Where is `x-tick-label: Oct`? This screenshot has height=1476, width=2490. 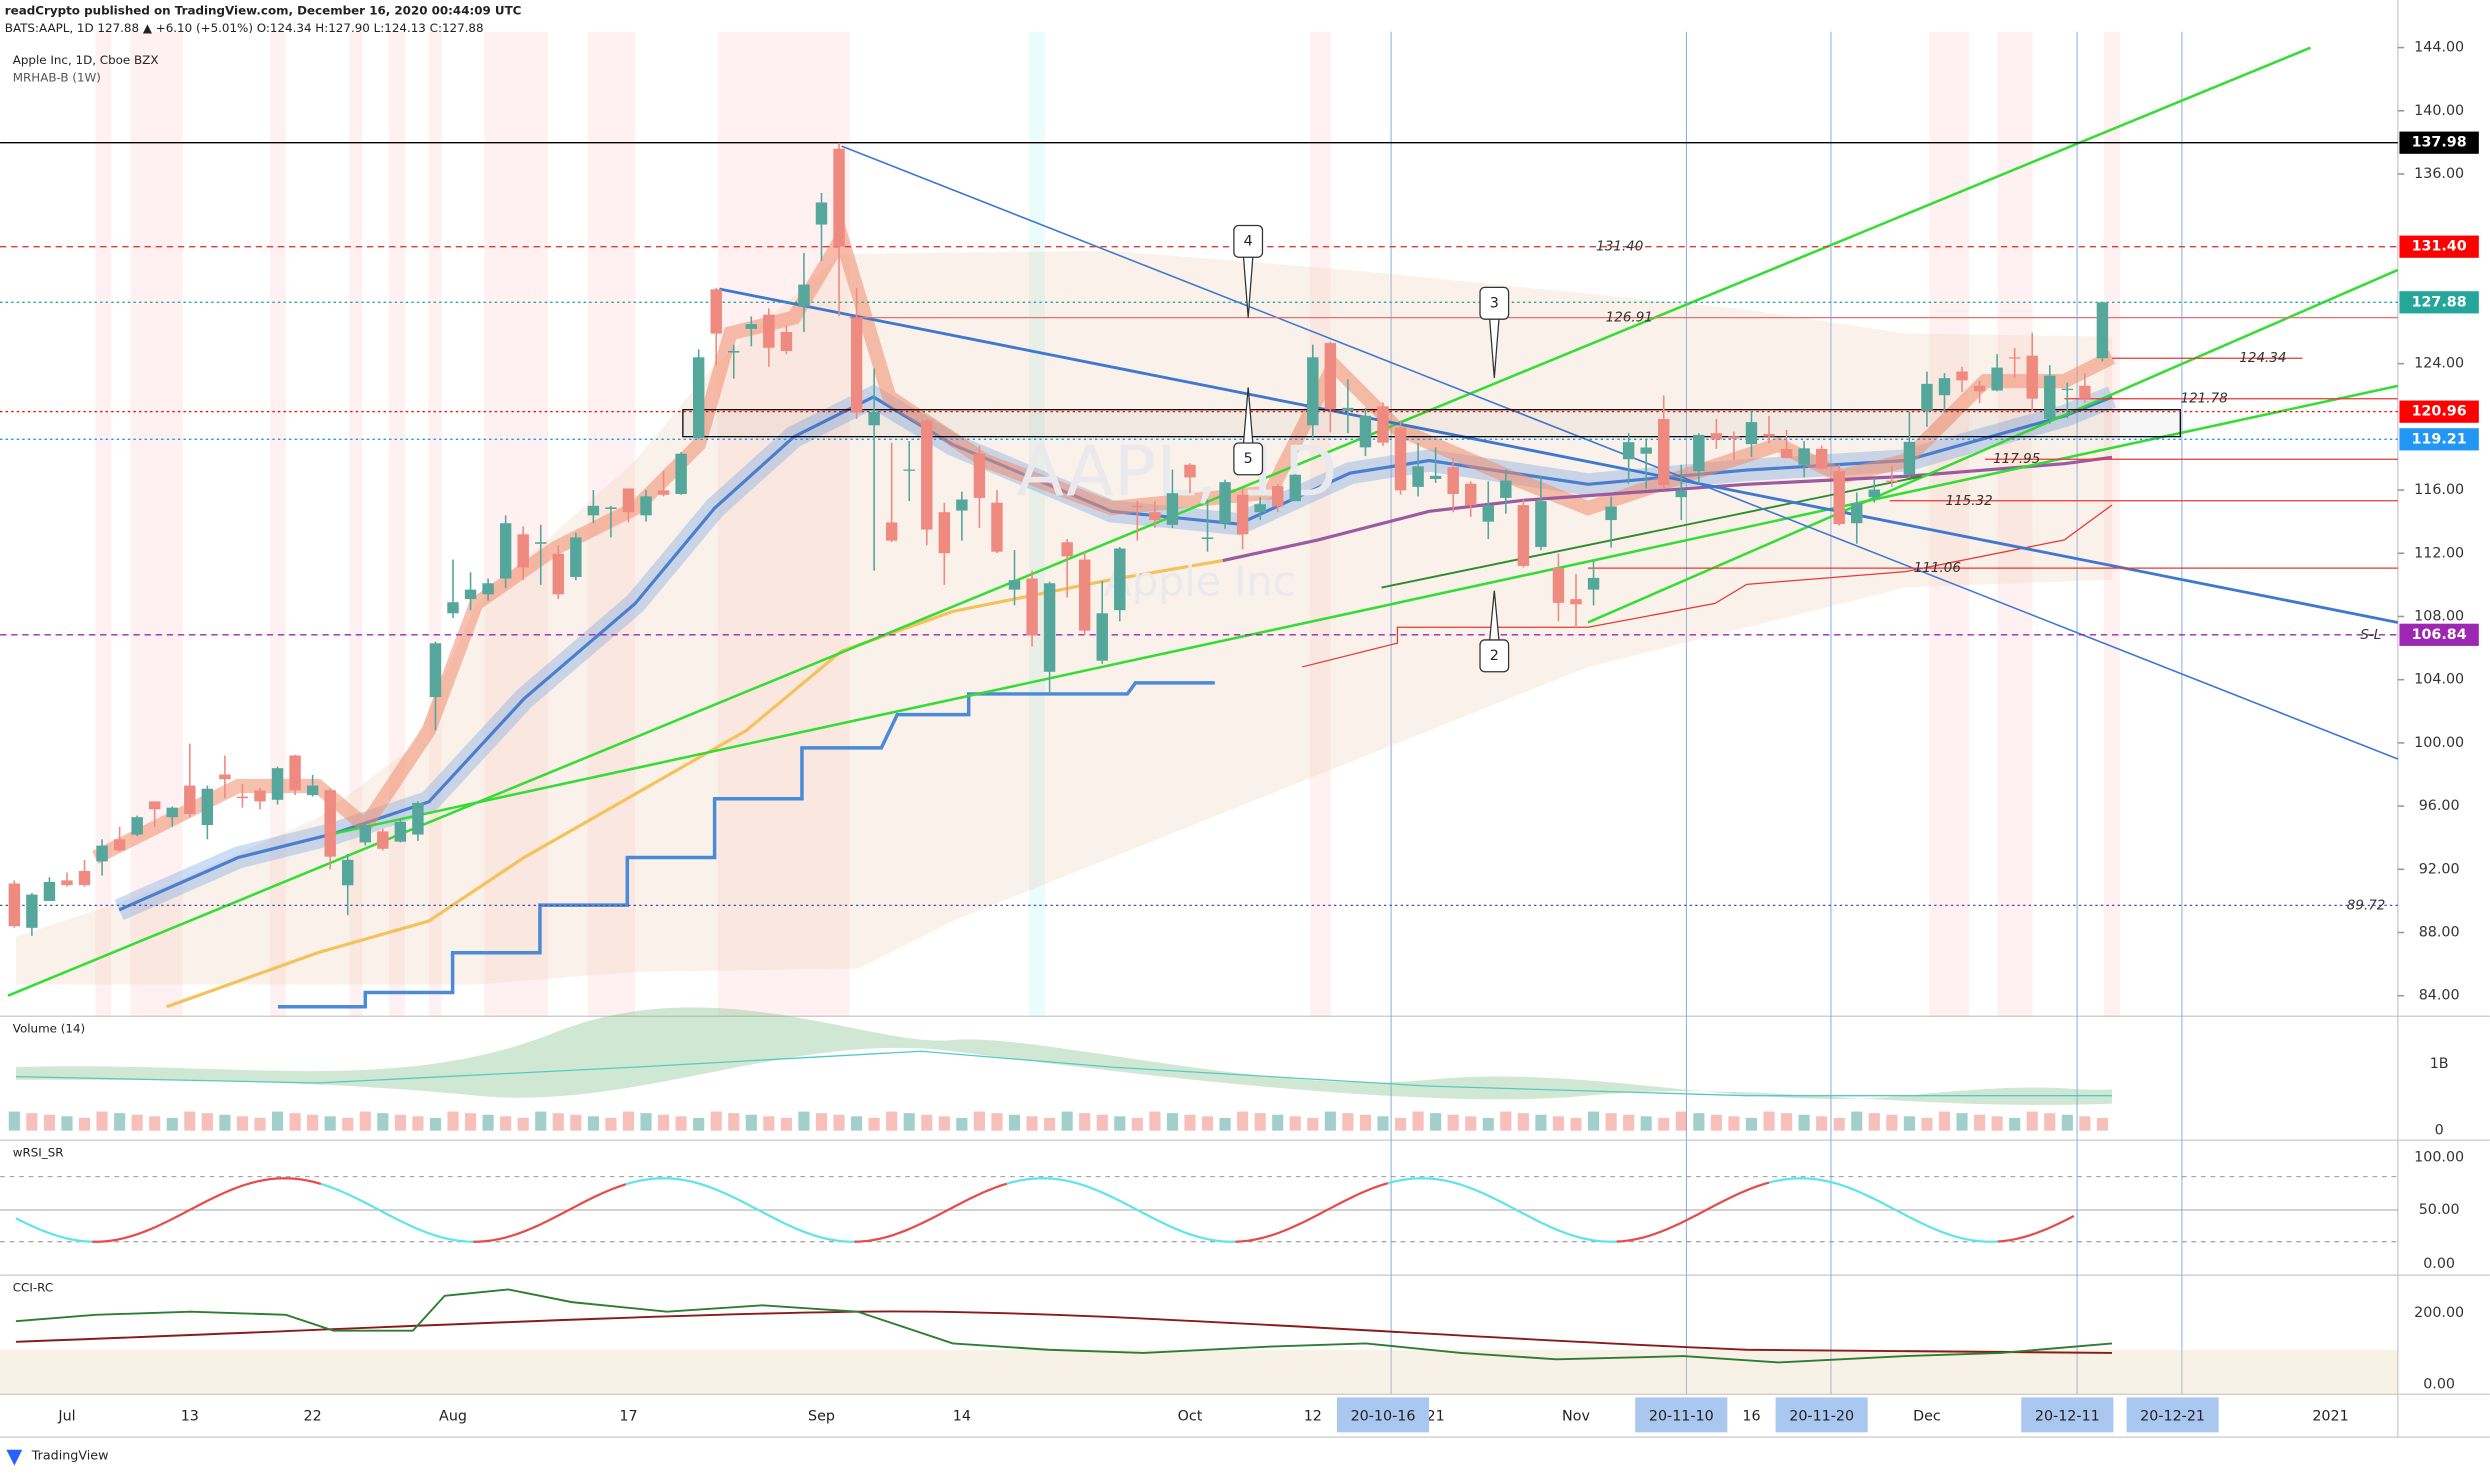
x-tick-label: Oct is located at coordinates (1190, 1416).